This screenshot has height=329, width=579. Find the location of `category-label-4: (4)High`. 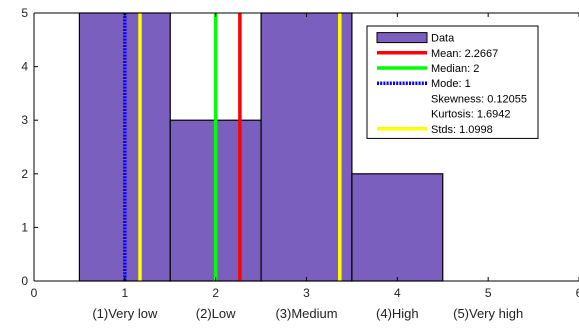

category-label-4: (4)High is located at coordinates (397, 313).